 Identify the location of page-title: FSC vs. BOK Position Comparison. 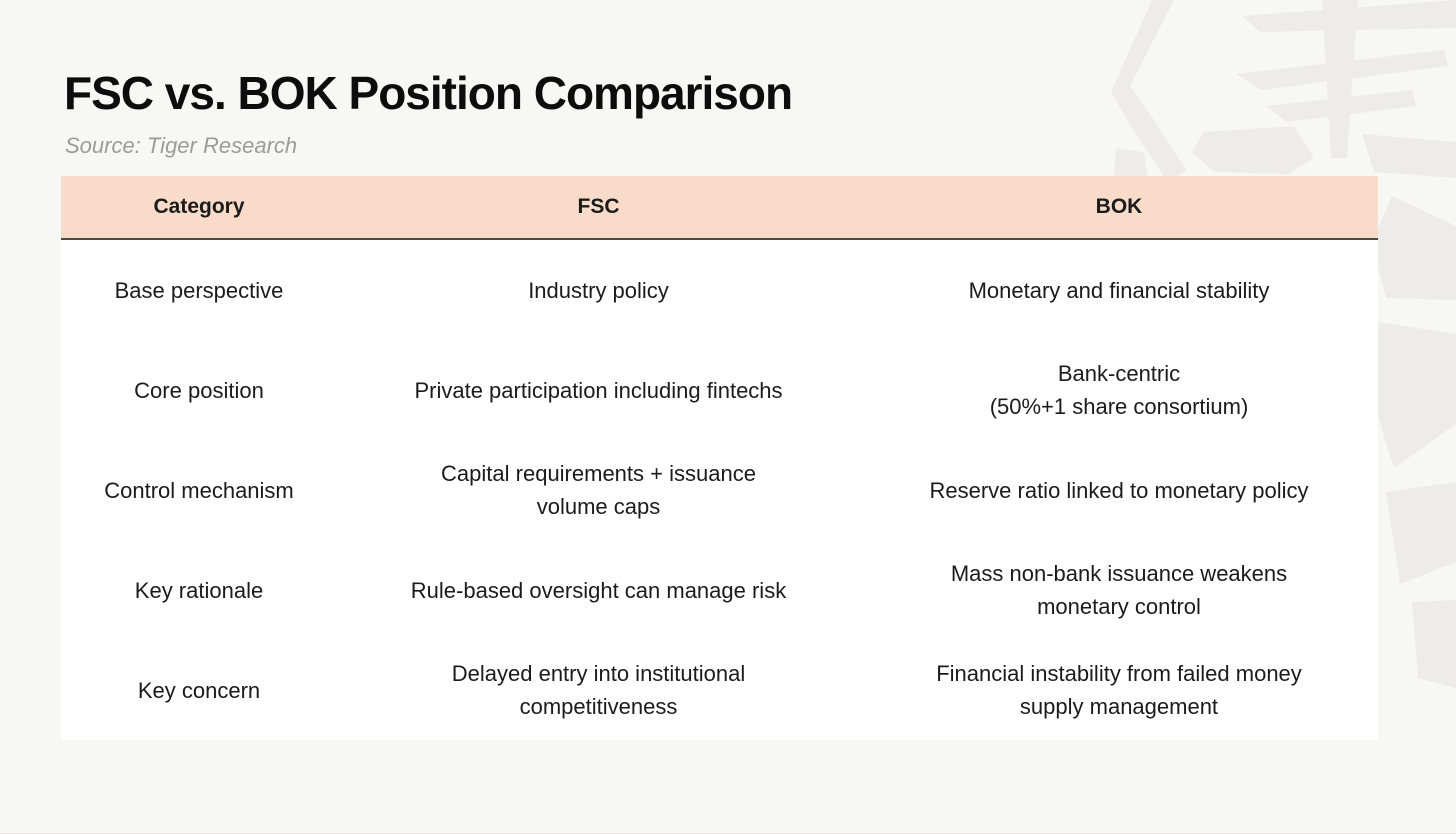
(428, 93).